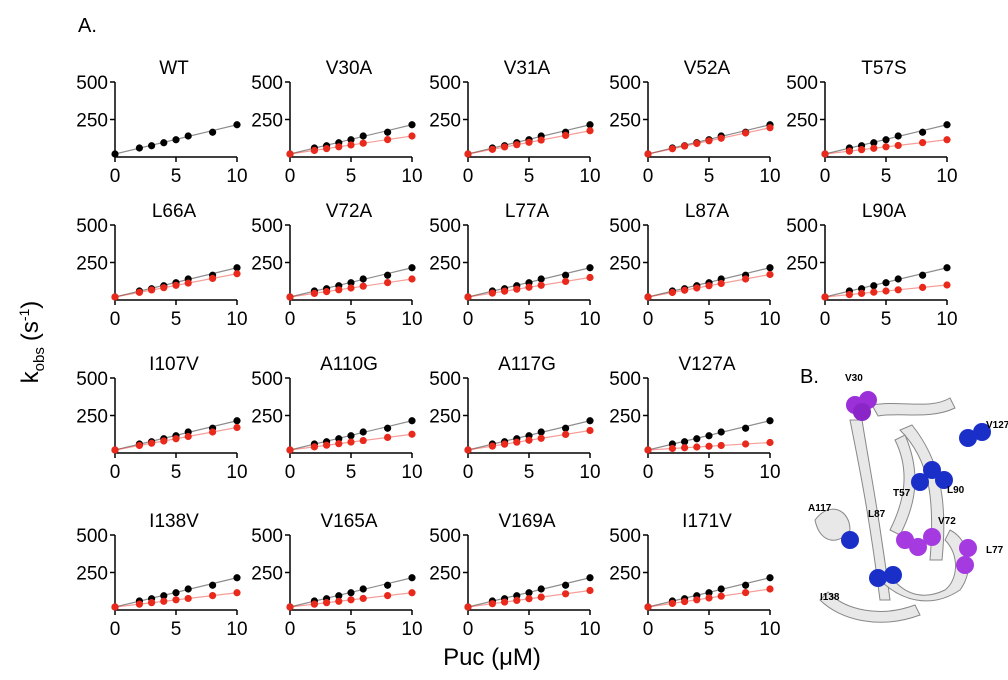 This screenshot has width=1008, height=680. I want to click on panel-title: V31A, so click(527, 68).